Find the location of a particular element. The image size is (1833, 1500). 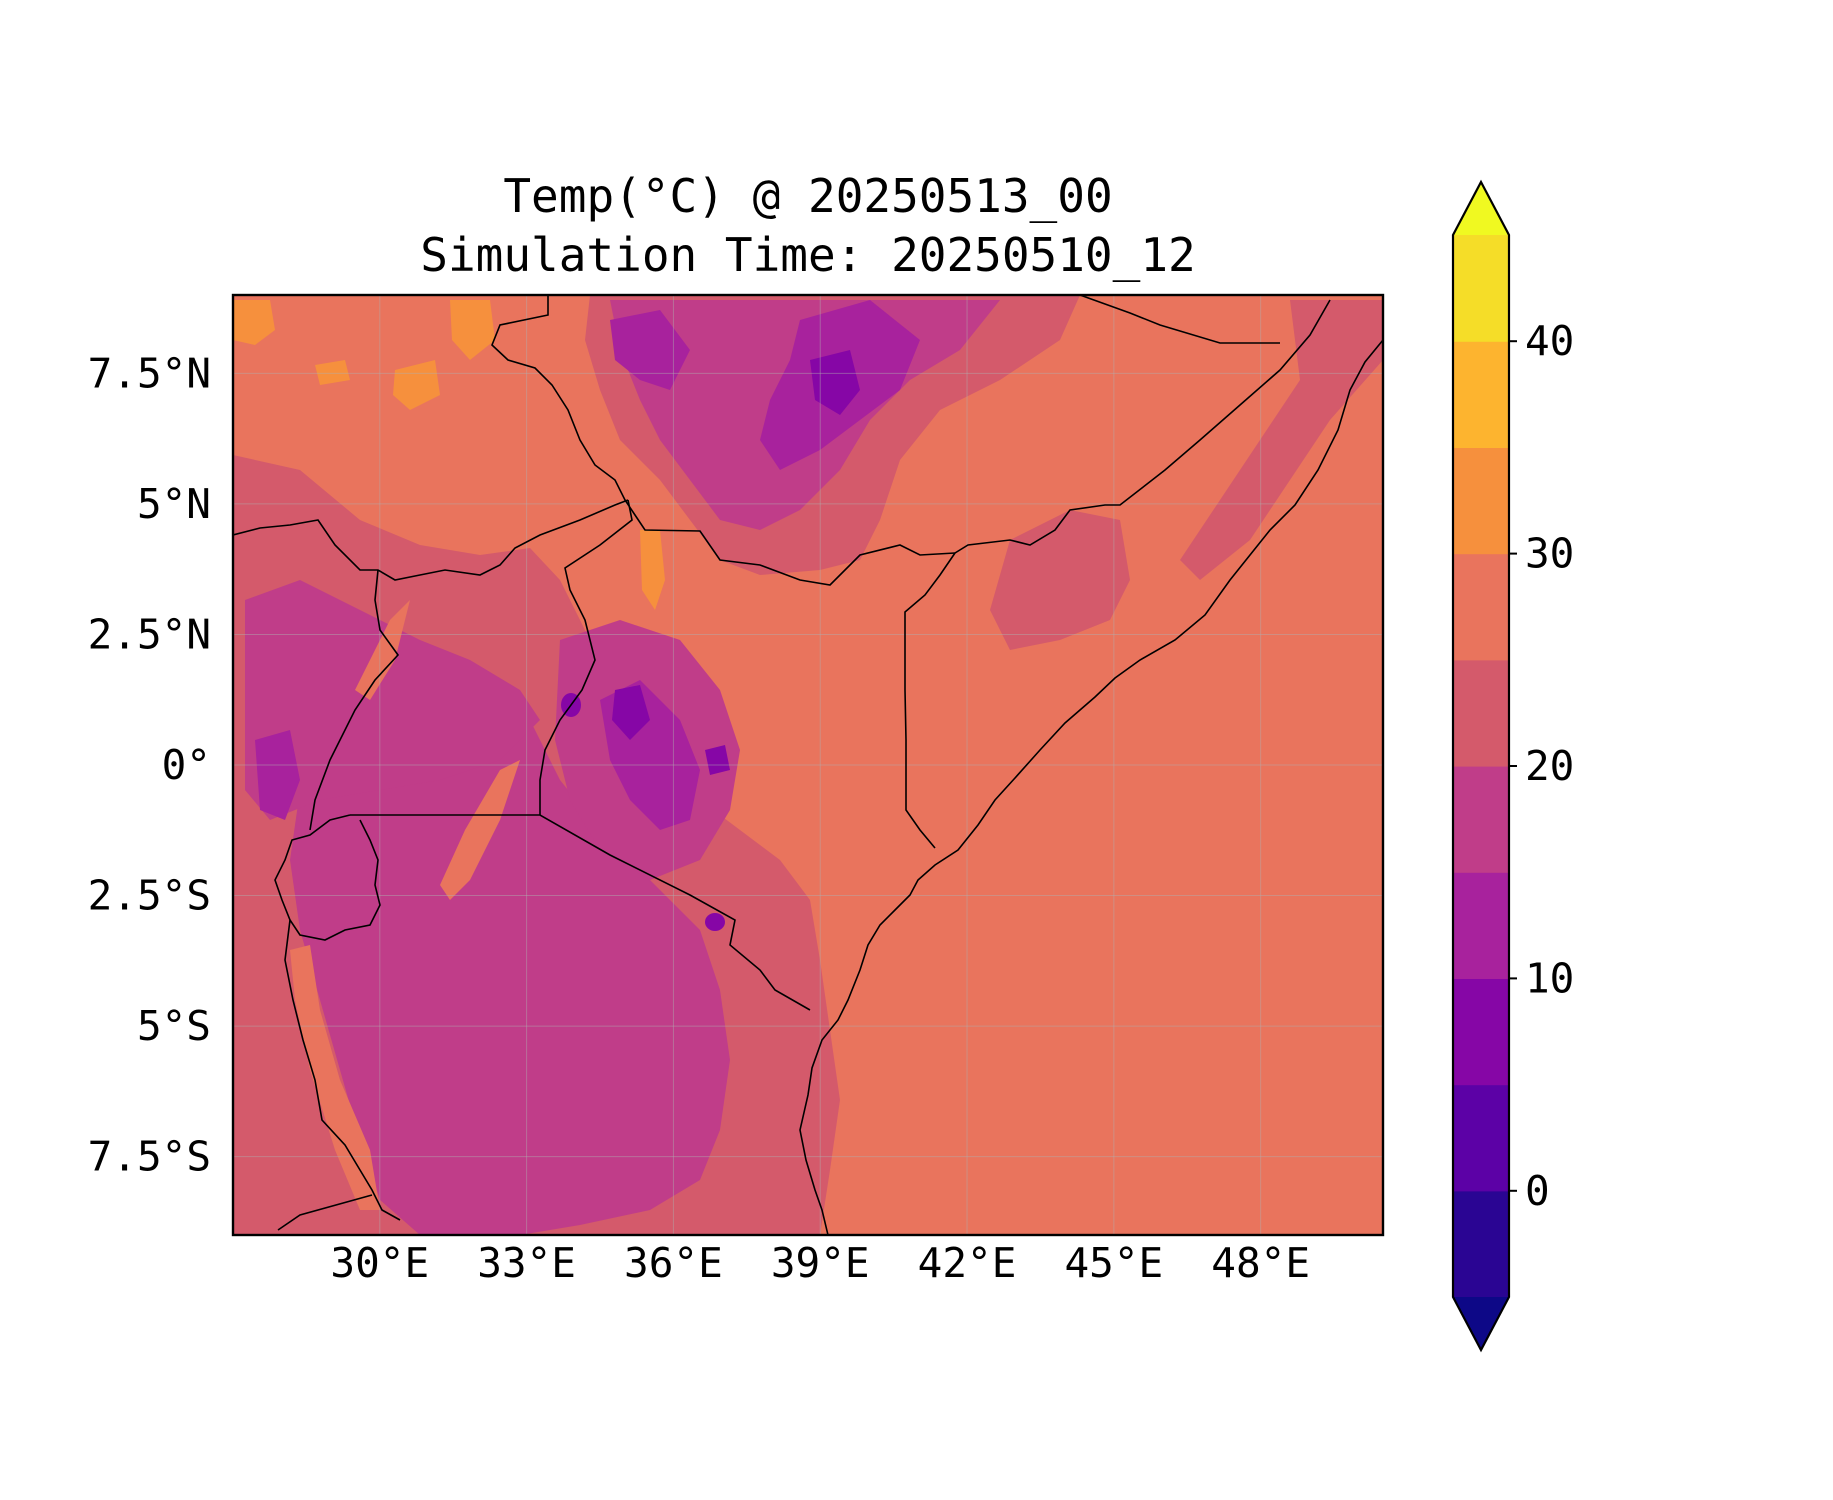

colorbar-tick-label: 20 is located at coordinates (1549, 766).